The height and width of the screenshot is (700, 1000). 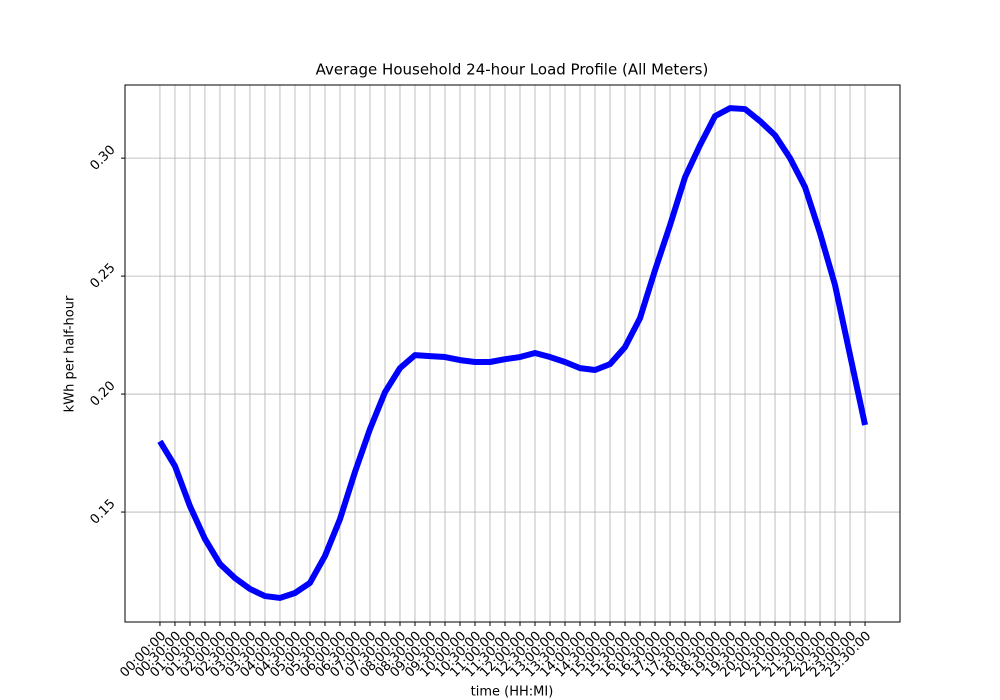 I want to click on x-axis-label: time (HH:MI), so click(x=512, y=692).